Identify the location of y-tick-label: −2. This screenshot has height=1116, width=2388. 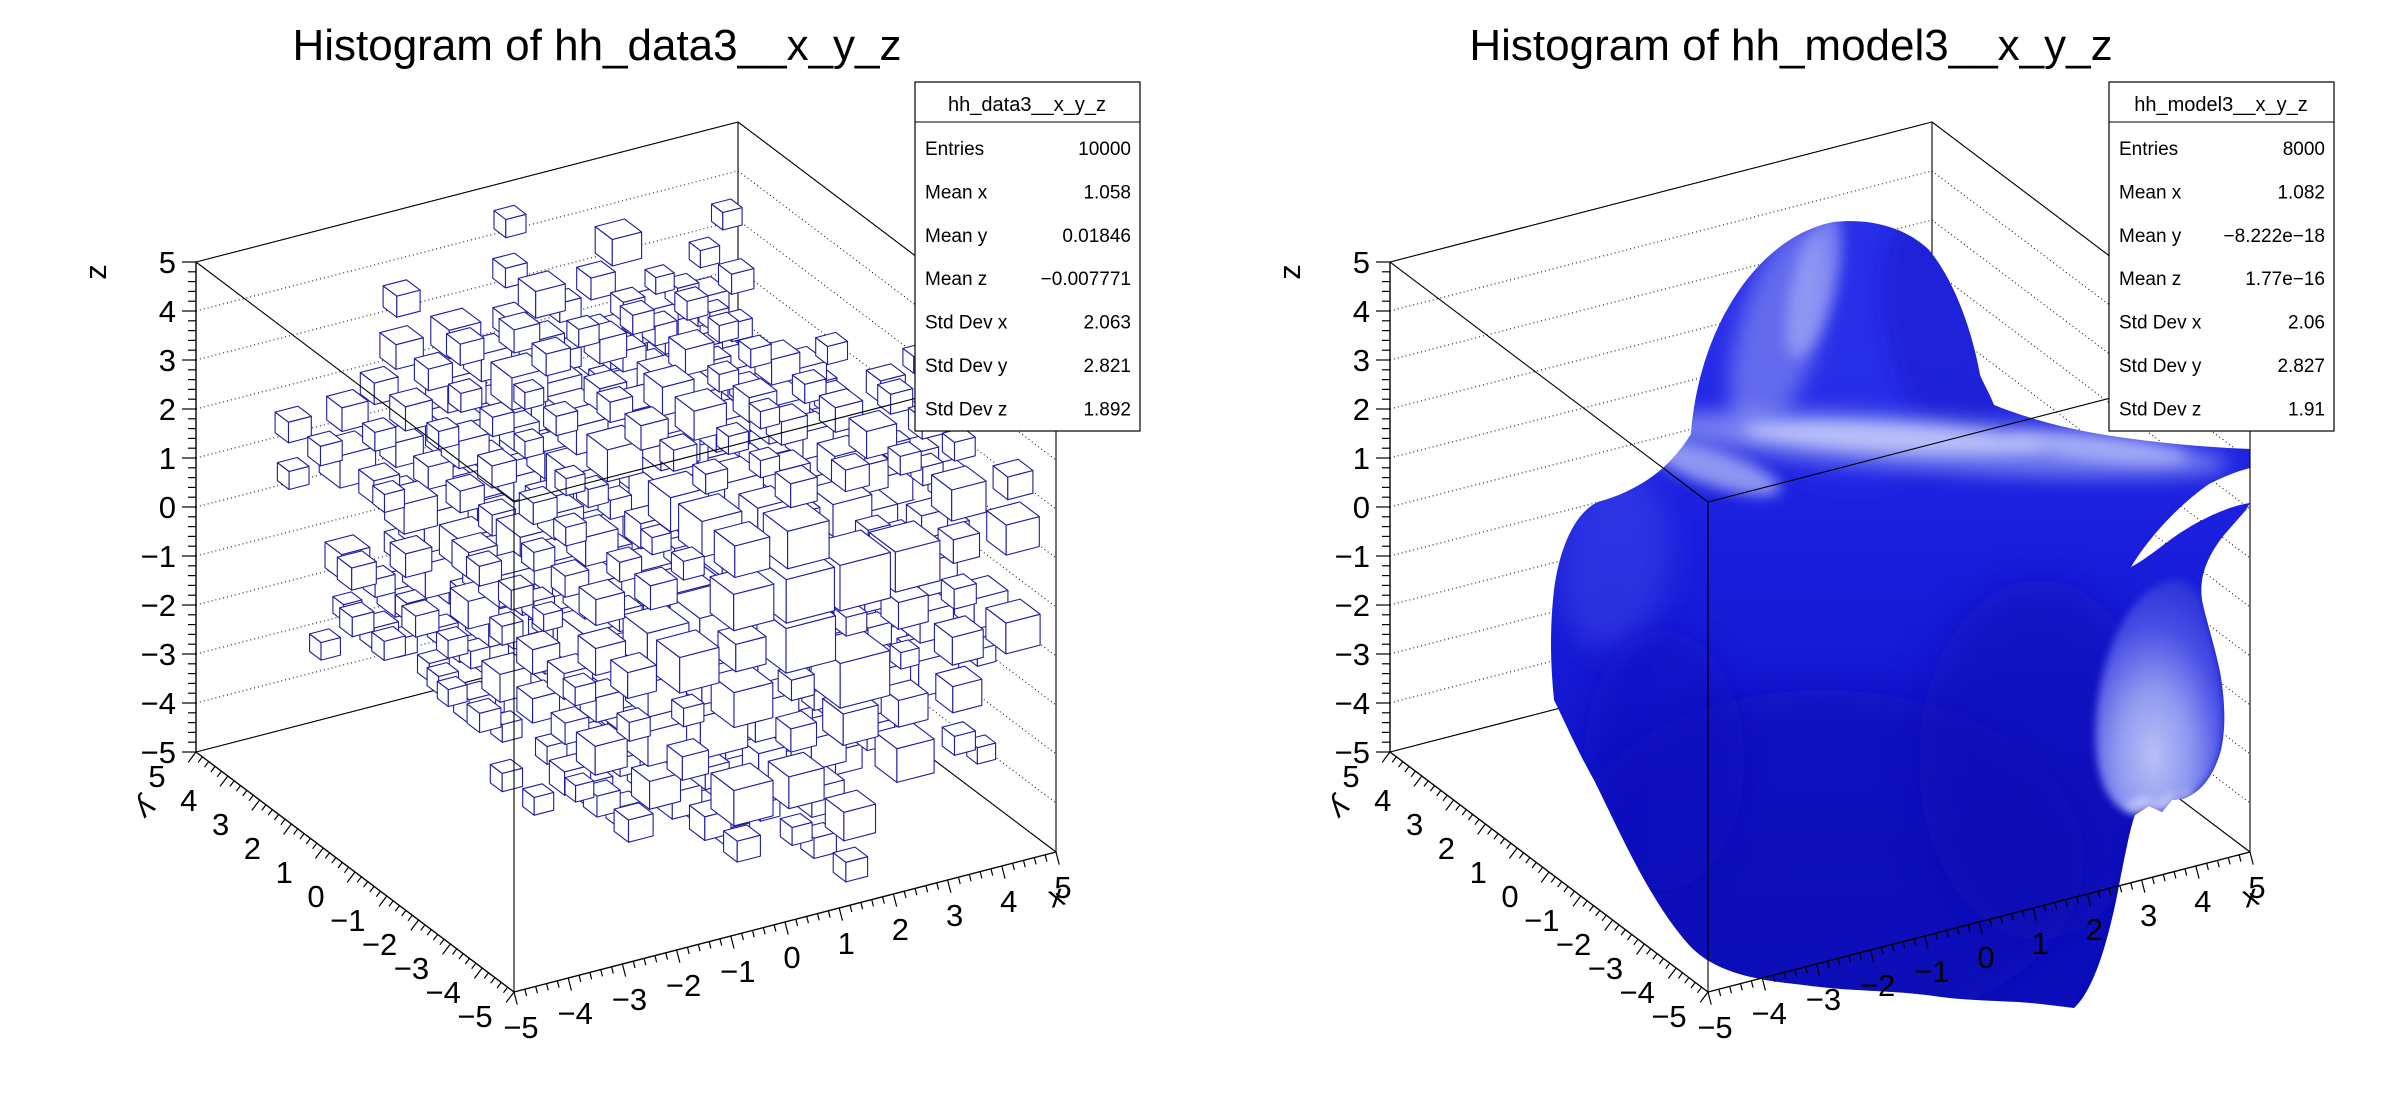
(1573, 944).